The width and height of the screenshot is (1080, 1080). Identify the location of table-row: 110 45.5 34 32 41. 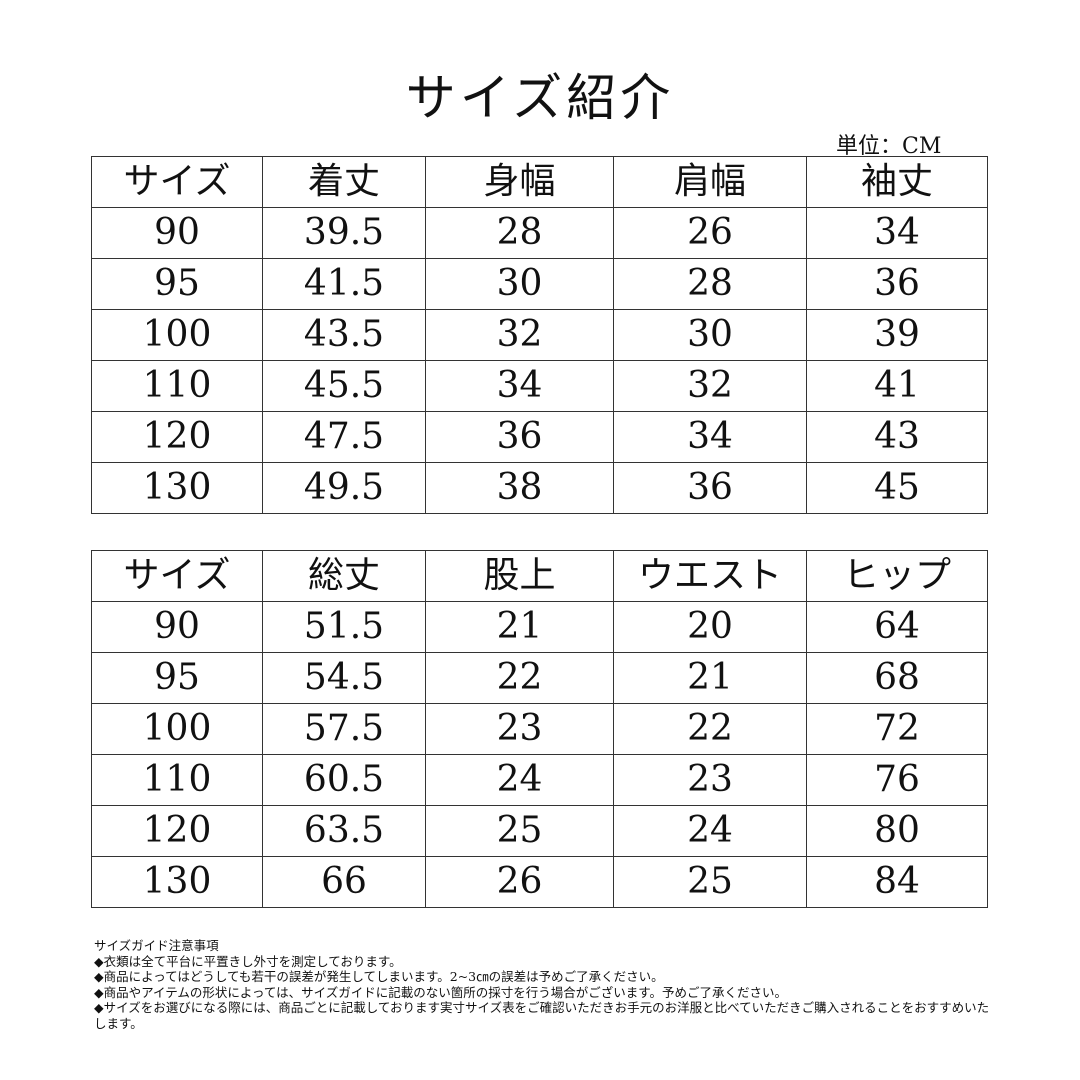
(539, 386).